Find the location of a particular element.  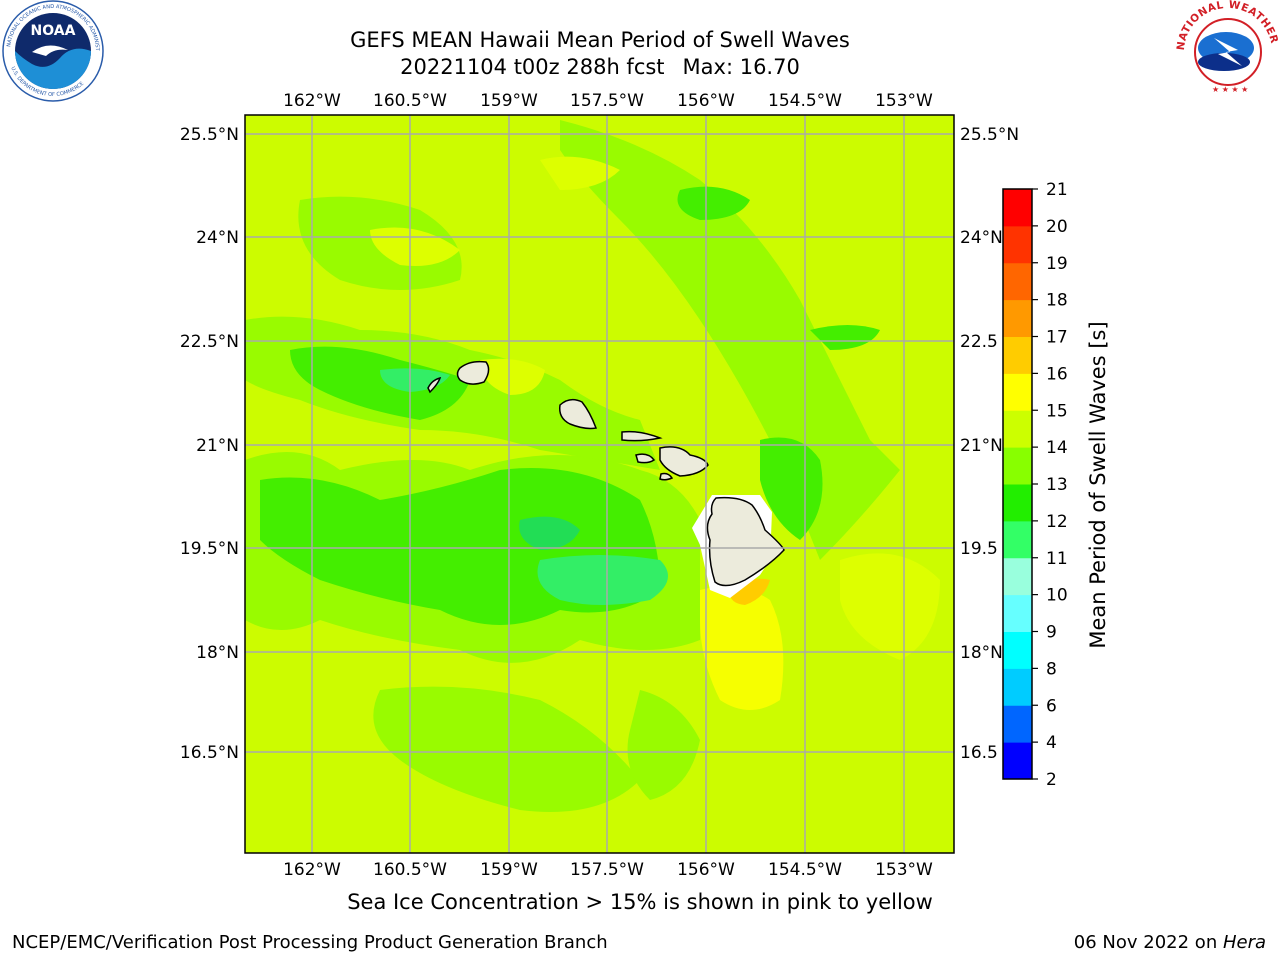

maui is located at coordinates (684, 461).